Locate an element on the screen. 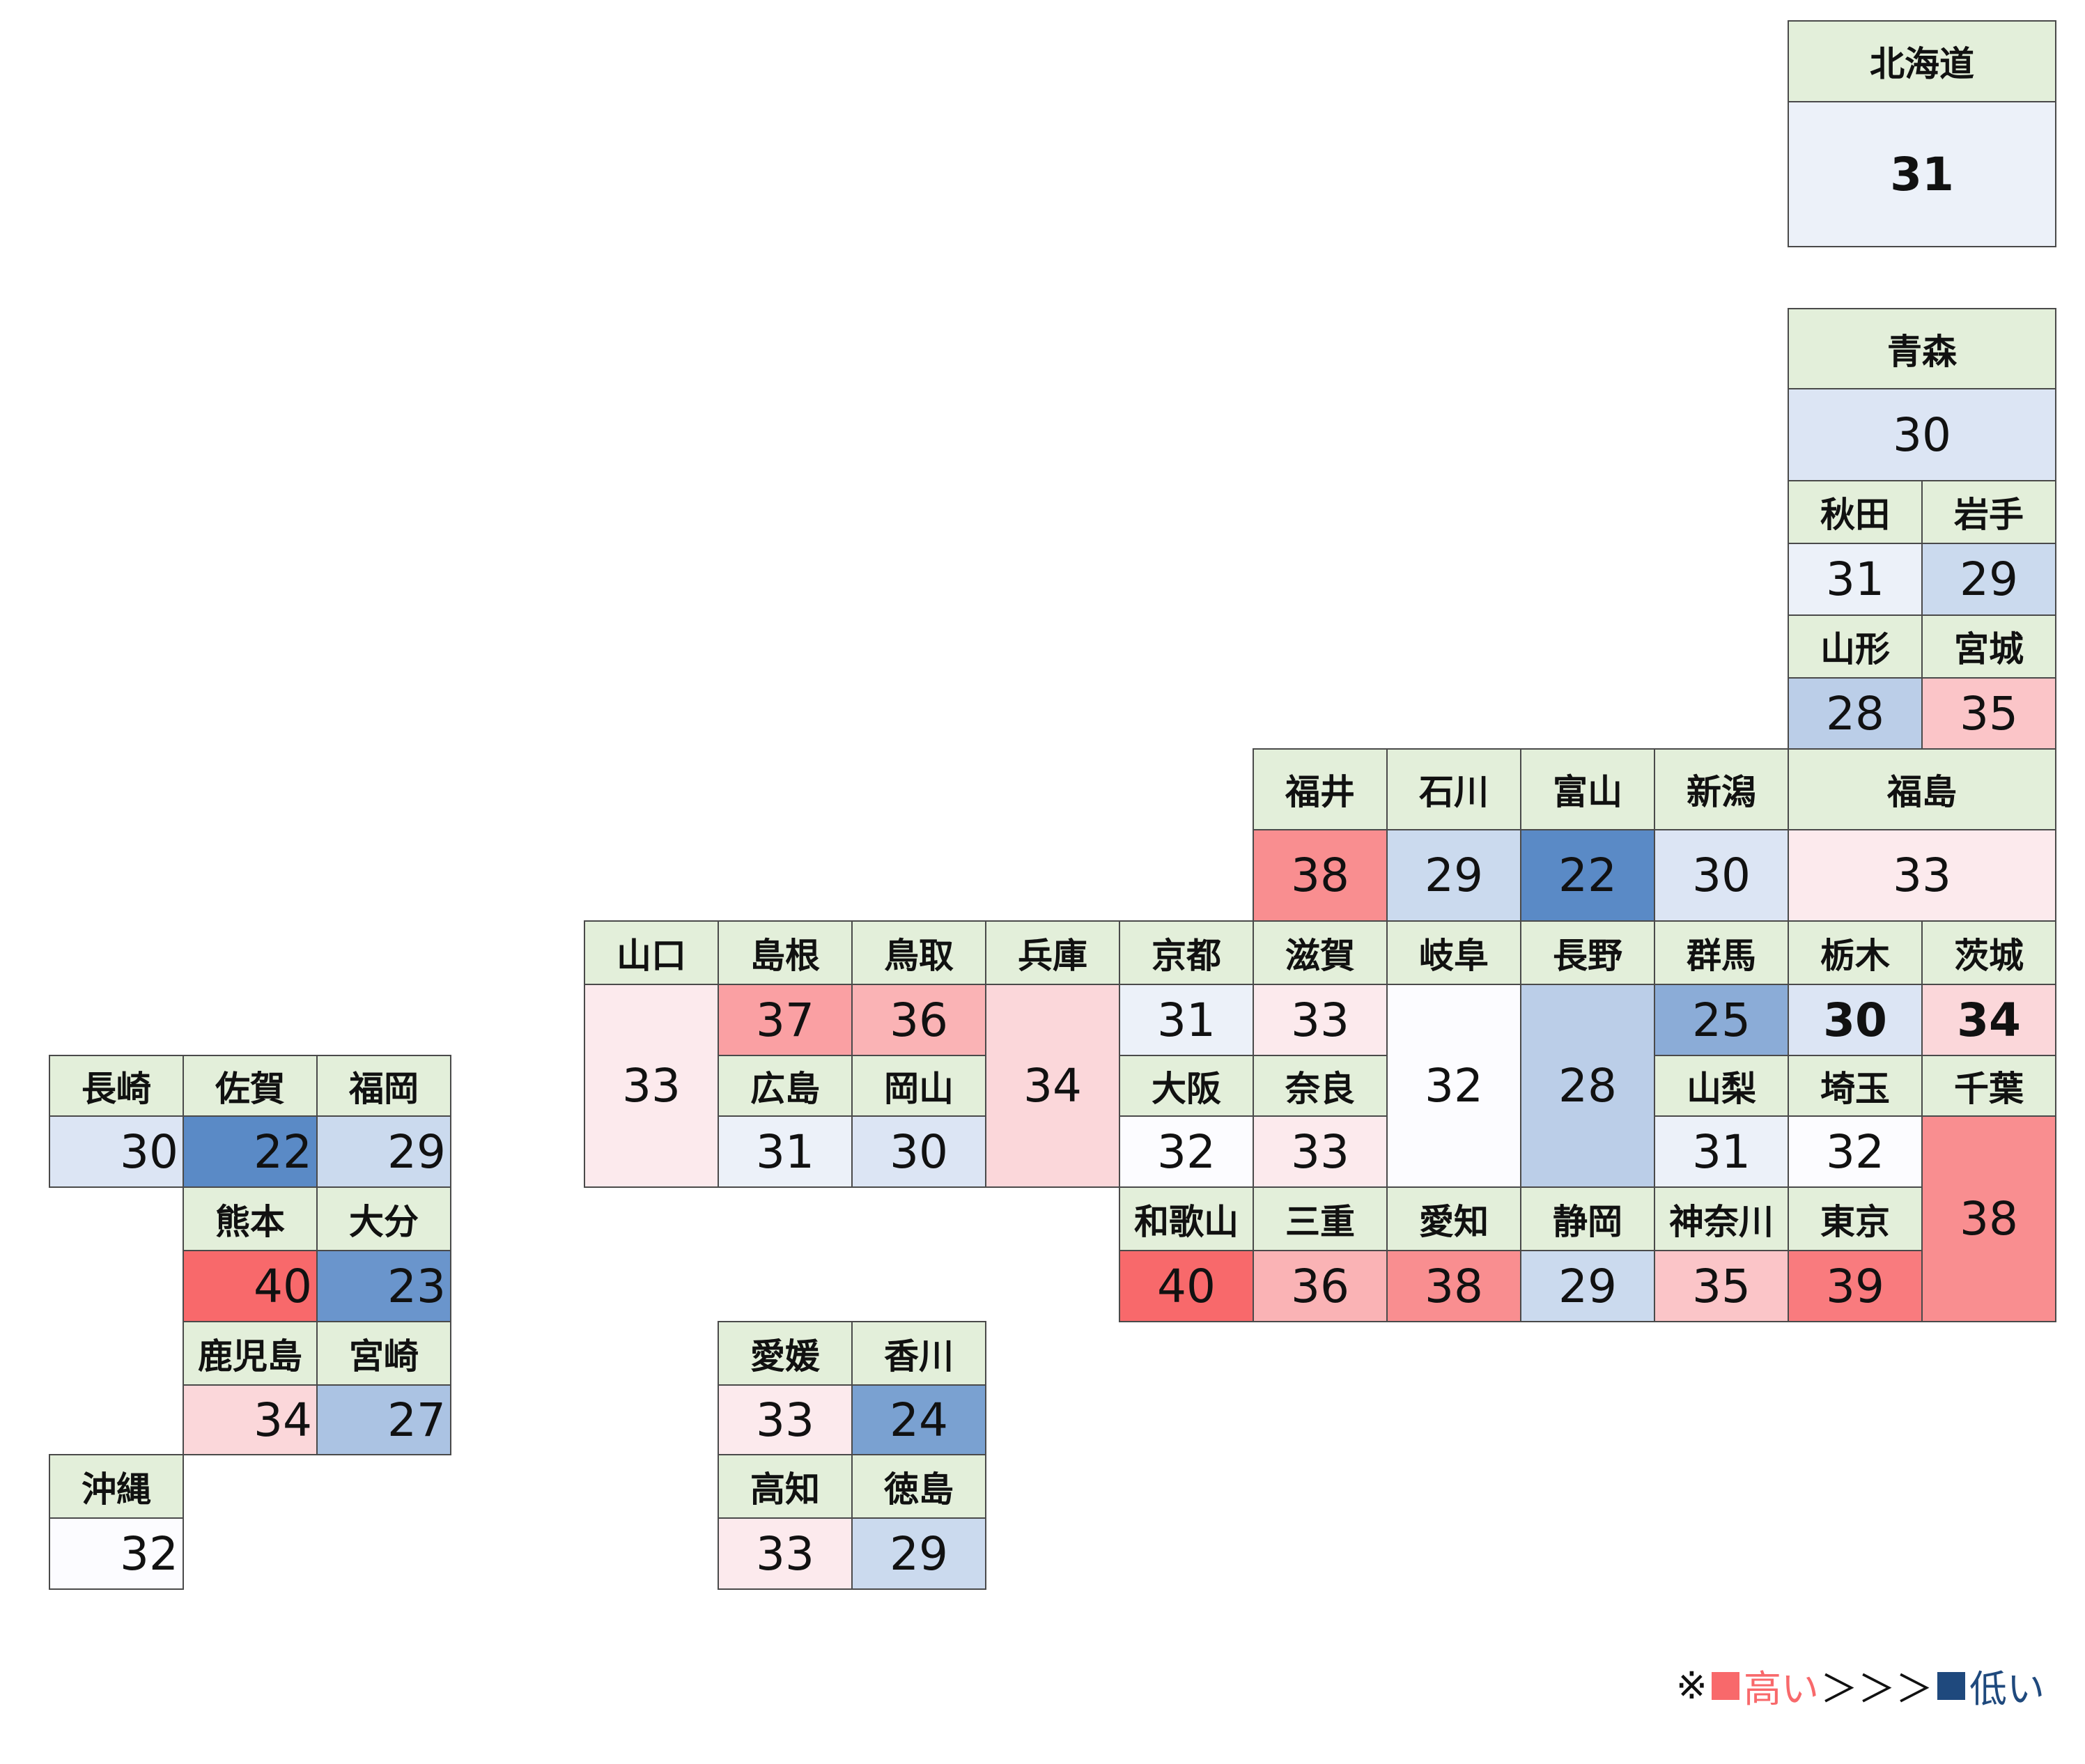  prefecture-name: 和歌山 is located at coordinates (1186, 1218).